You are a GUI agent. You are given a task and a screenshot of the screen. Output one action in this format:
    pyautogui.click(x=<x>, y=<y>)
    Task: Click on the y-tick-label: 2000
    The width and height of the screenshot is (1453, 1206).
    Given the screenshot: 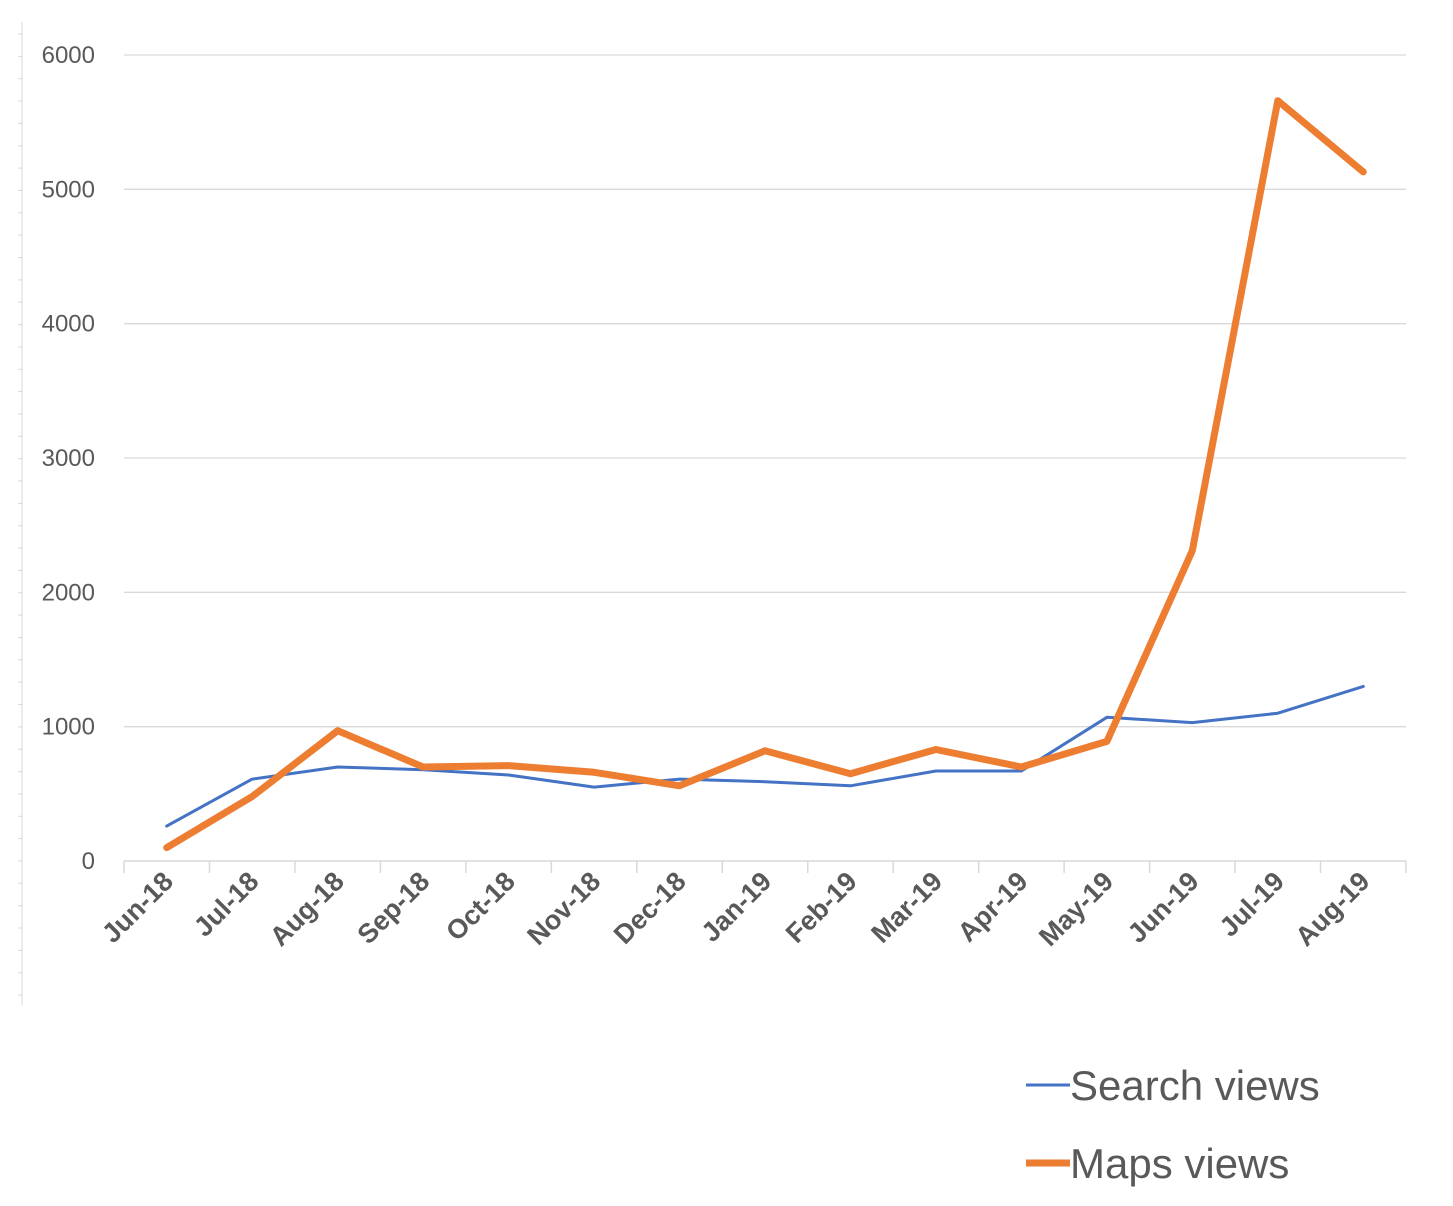 What is the action you would take?
    pyautogui.click(x=68, y=592)
    